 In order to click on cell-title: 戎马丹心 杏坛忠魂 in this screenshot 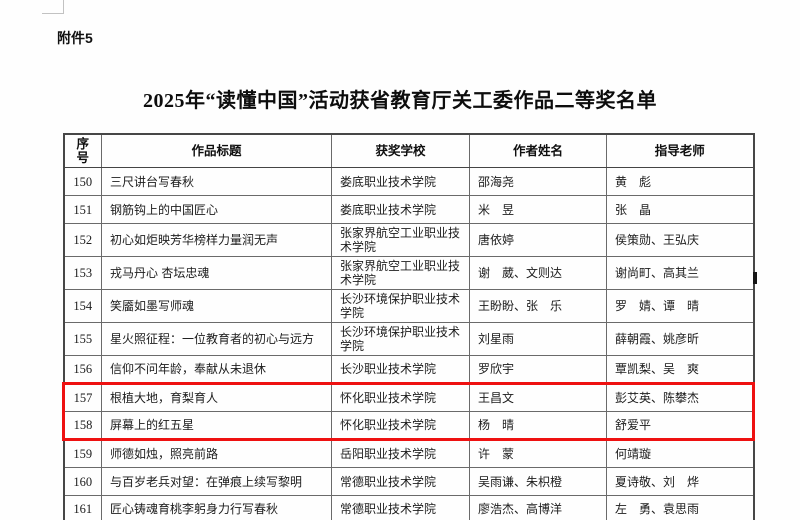, I will do `click(216, 273)`.